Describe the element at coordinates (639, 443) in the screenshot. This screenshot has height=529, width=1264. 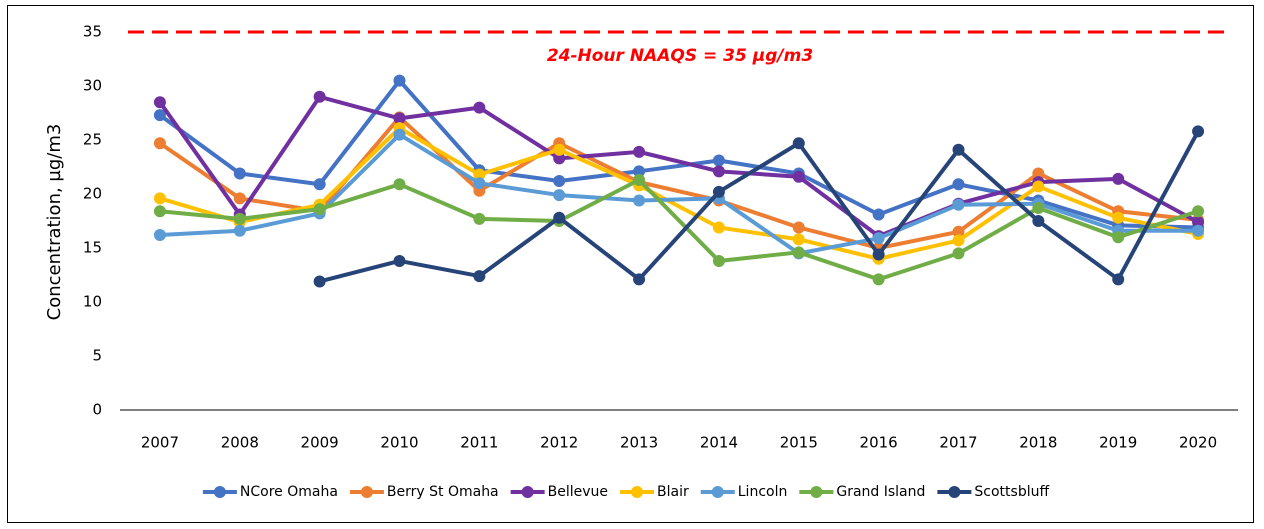
I see `x-tick-label: 2013` at that location.